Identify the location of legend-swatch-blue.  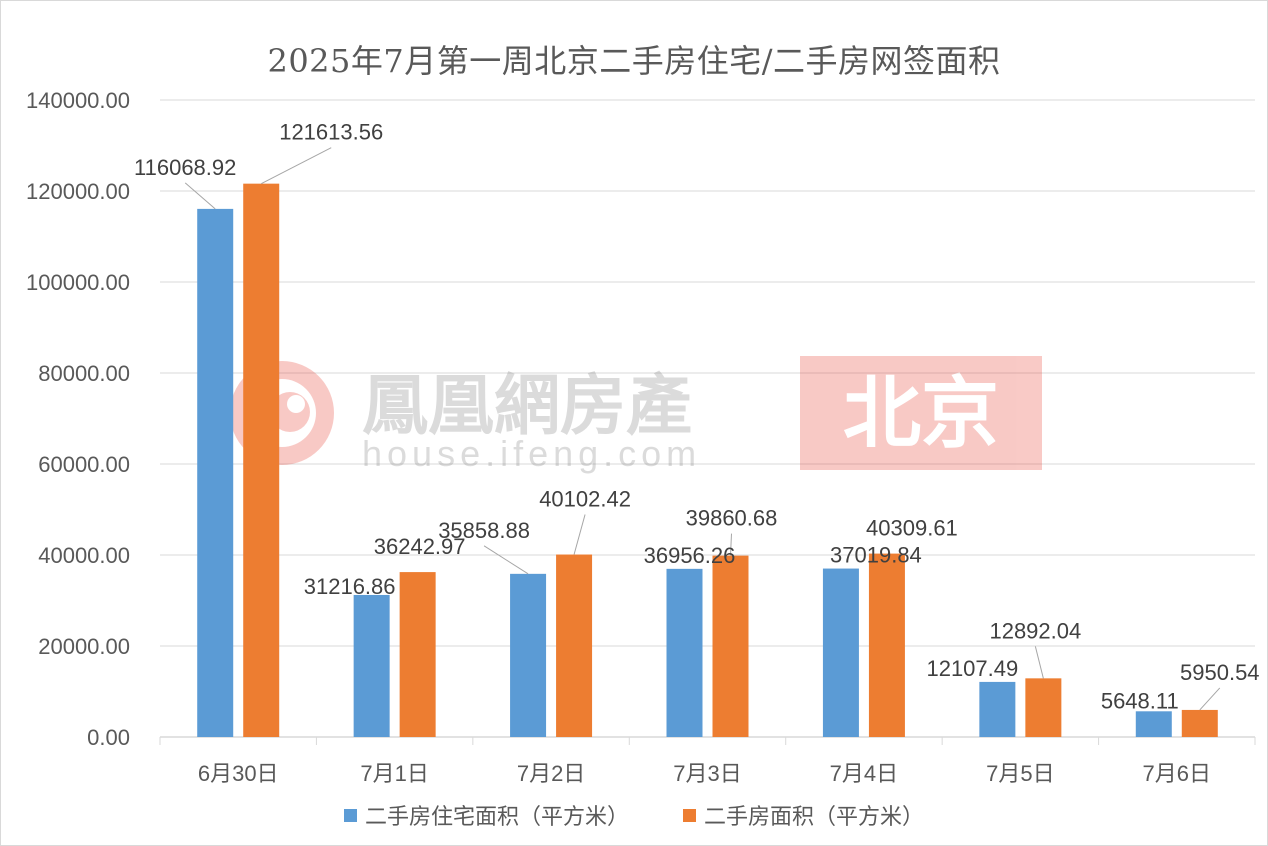
(350, 815).